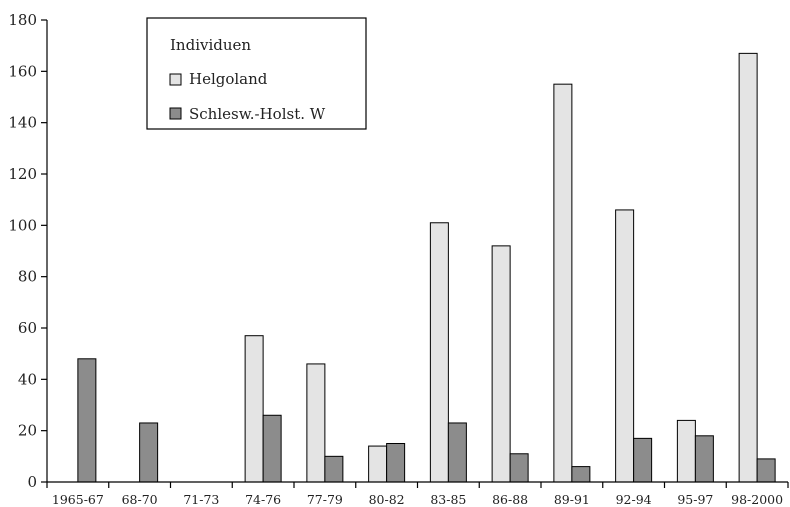 This screenshot has height=507, width=790. I want to click on x-tick-label: 1965-67, so click(78, 499).